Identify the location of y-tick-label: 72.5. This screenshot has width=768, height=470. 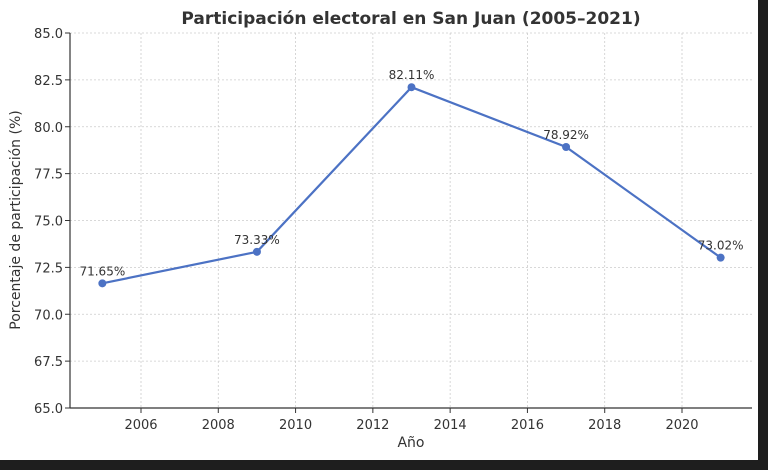
(48, 268).